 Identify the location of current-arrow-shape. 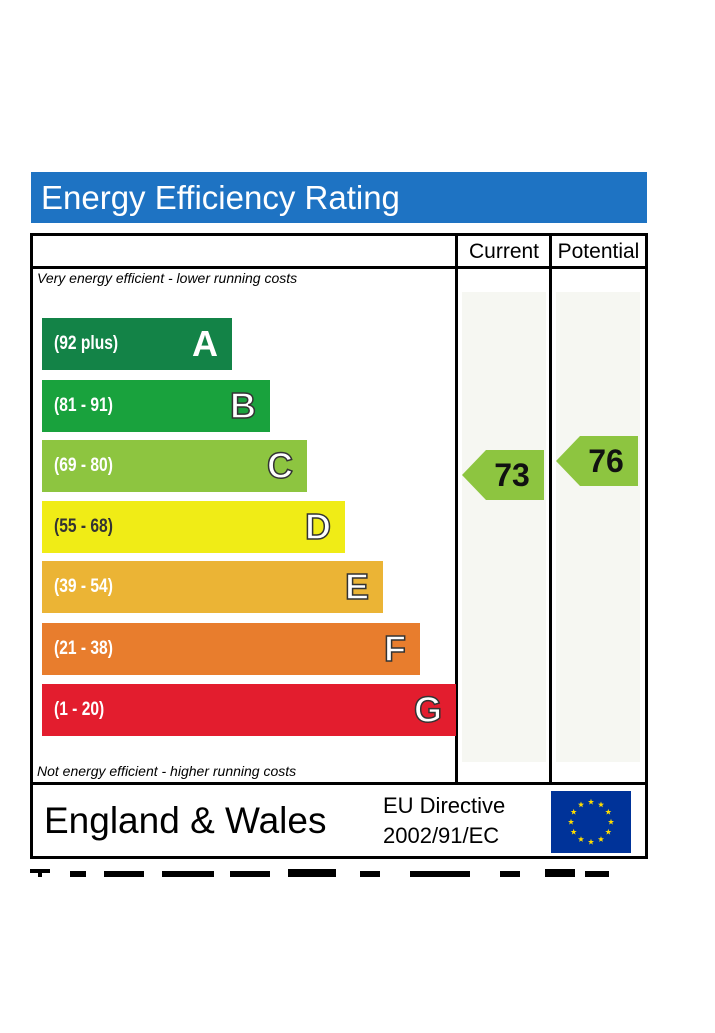
(503, 475).